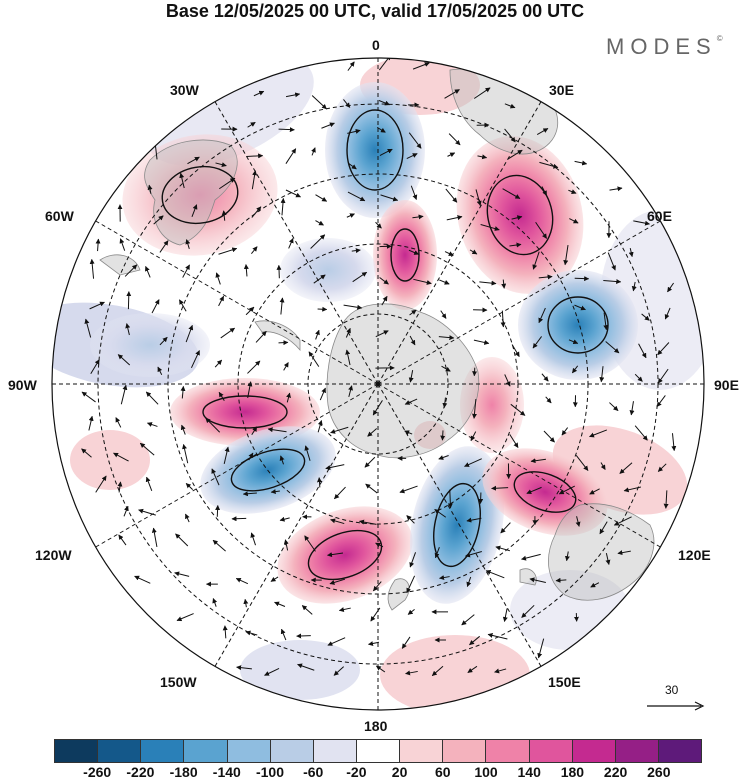 This screenshot has height=783, width=750. Describe the element at coordinates (726, 385) in the screenshot. I see `lon-label-90e: 90E` at that location.